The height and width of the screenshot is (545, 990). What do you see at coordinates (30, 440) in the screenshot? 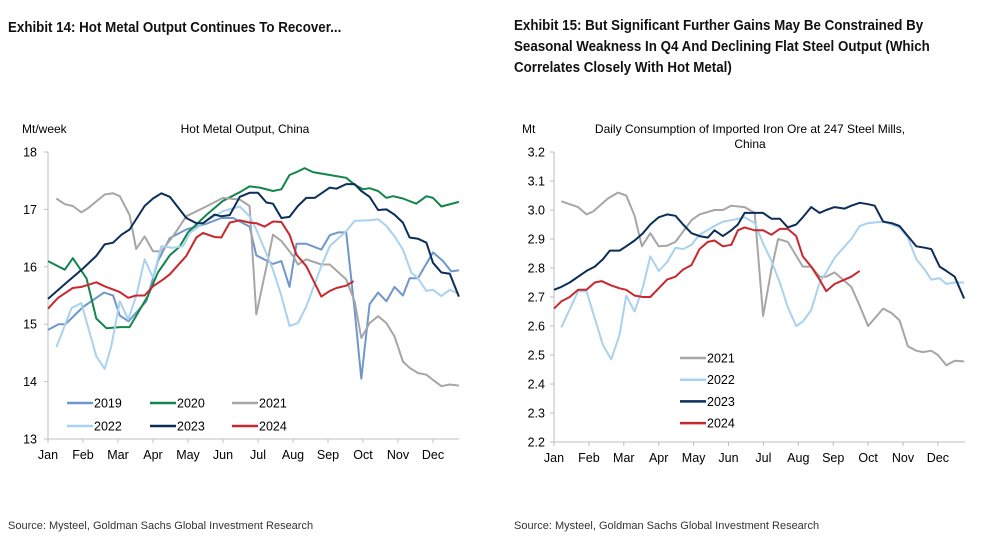
I see `chart1-y-tick-label: 13` at bounding box center [30, 440].